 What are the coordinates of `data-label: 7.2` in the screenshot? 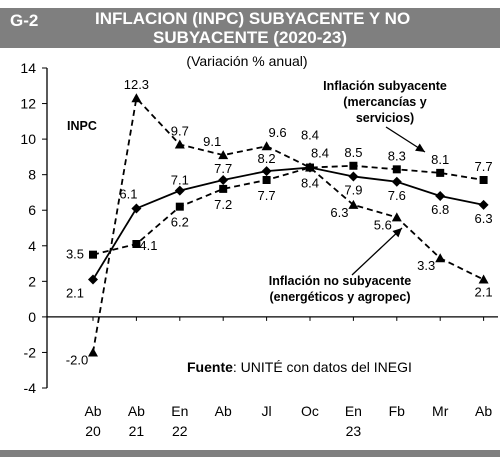 It's located at (223, 204).